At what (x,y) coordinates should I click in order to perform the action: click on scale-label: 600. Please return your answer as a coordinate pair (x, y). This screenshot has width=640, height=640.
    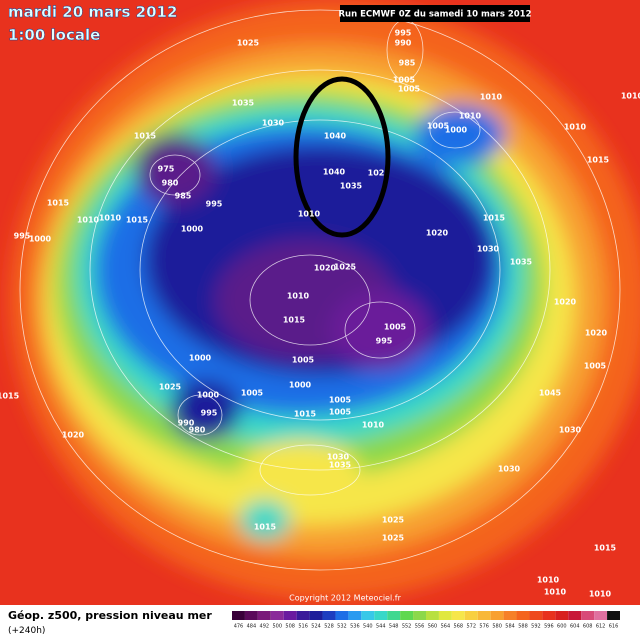
    Looking at the image, I should click on (562, 627).